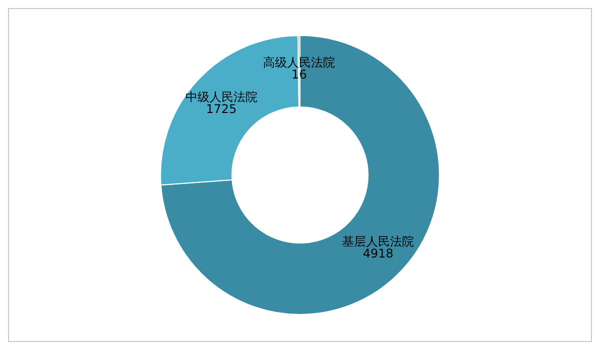 Image resolution: width=600 pixels, height=350 pixels. What do you see at coordinates (378, 253) in the screenshot?
I see `data-label: 4918` at bounding box center [378, 253].